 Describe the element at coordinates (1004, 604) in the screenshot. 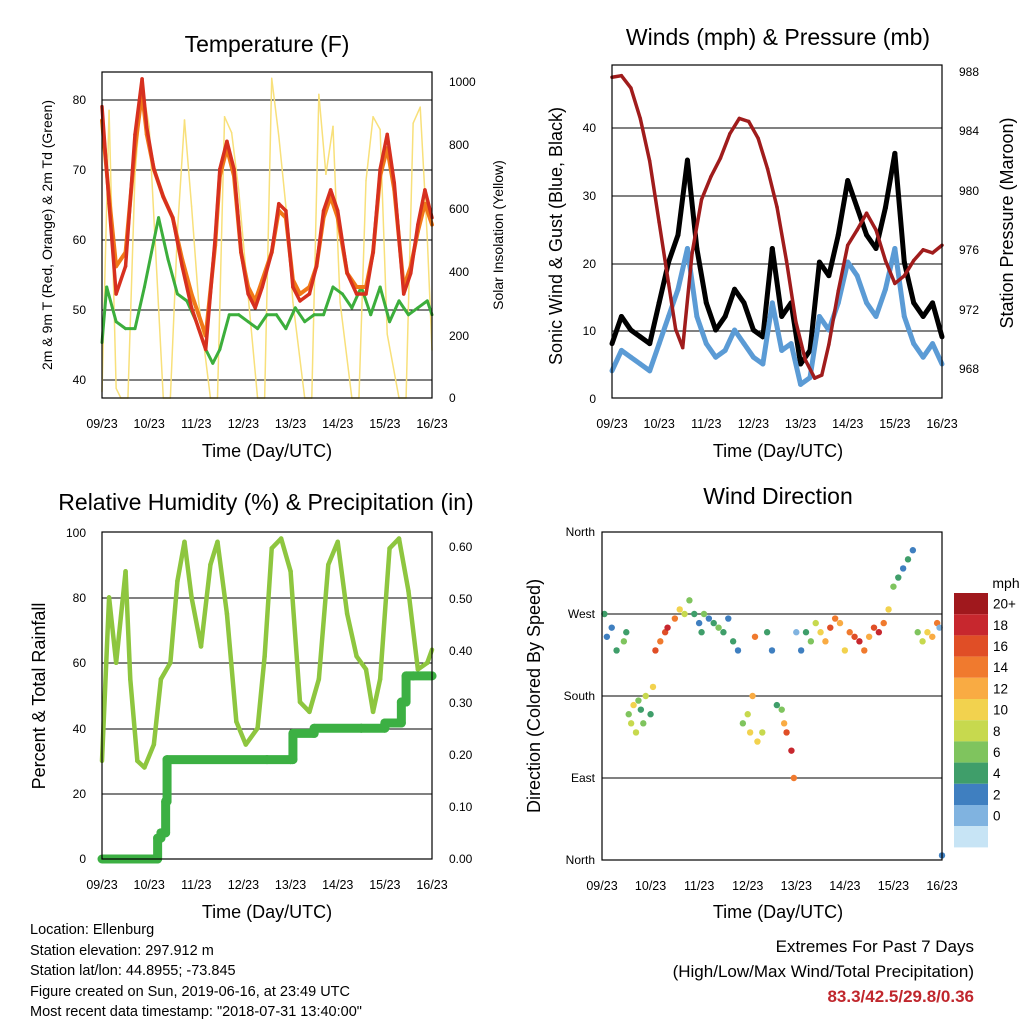

I see `colorbar-label: 20+` at that location.